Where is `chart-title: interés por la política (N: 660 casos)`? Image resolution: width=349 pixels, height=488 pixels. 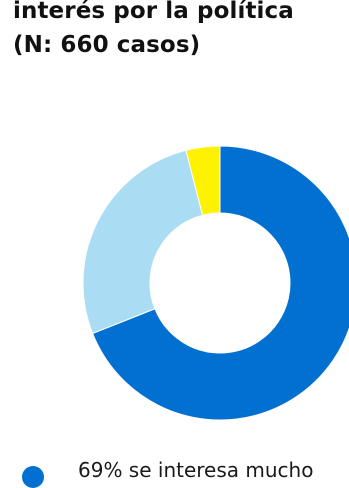
chart-title: interés por la política (N: 660 casos) is located at coordinates (181, 31).